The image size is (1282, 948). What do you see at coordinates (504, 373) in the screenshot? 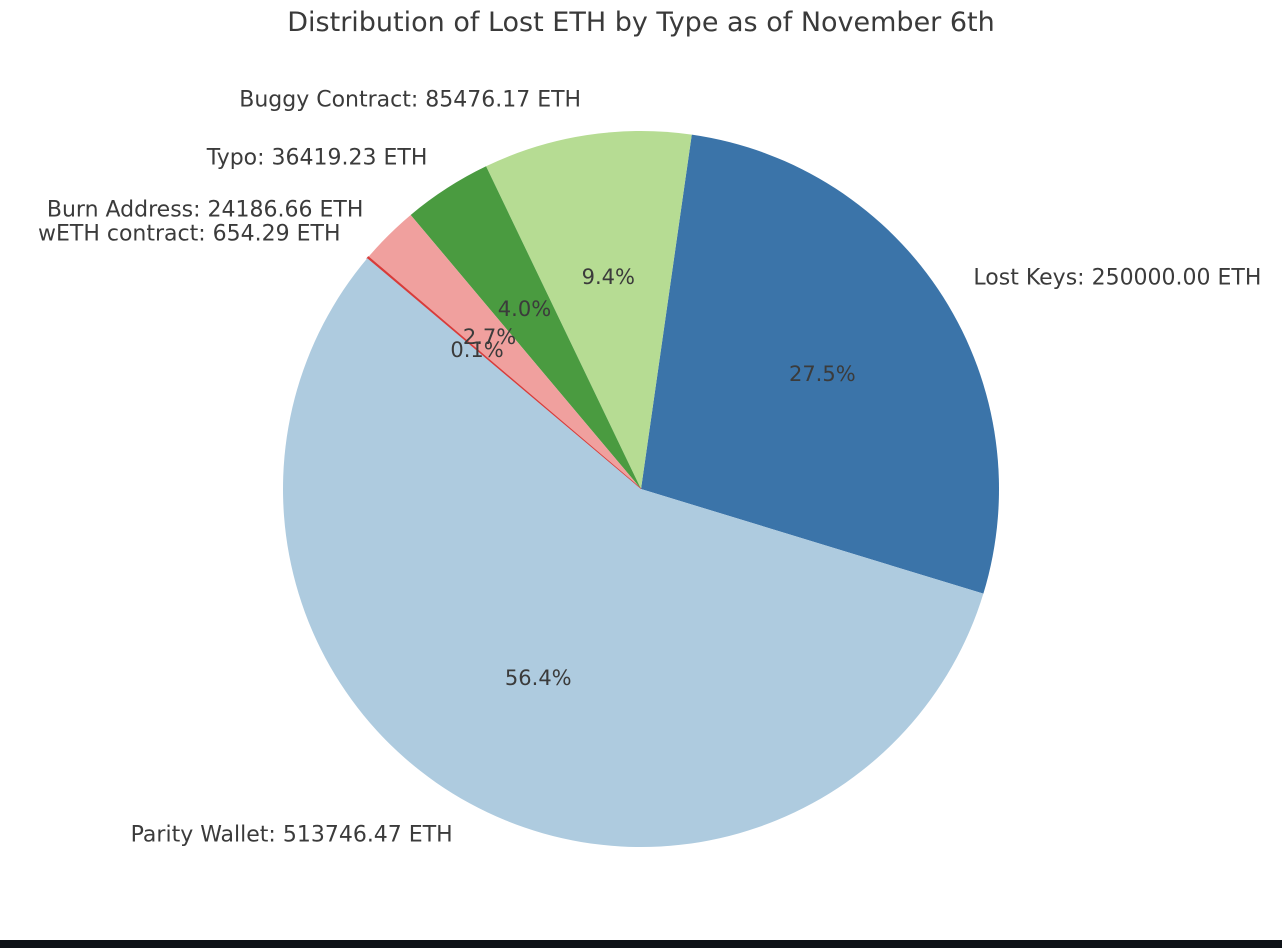
I see `pie-slice-weth-contract` at bounding box center [504, 373].